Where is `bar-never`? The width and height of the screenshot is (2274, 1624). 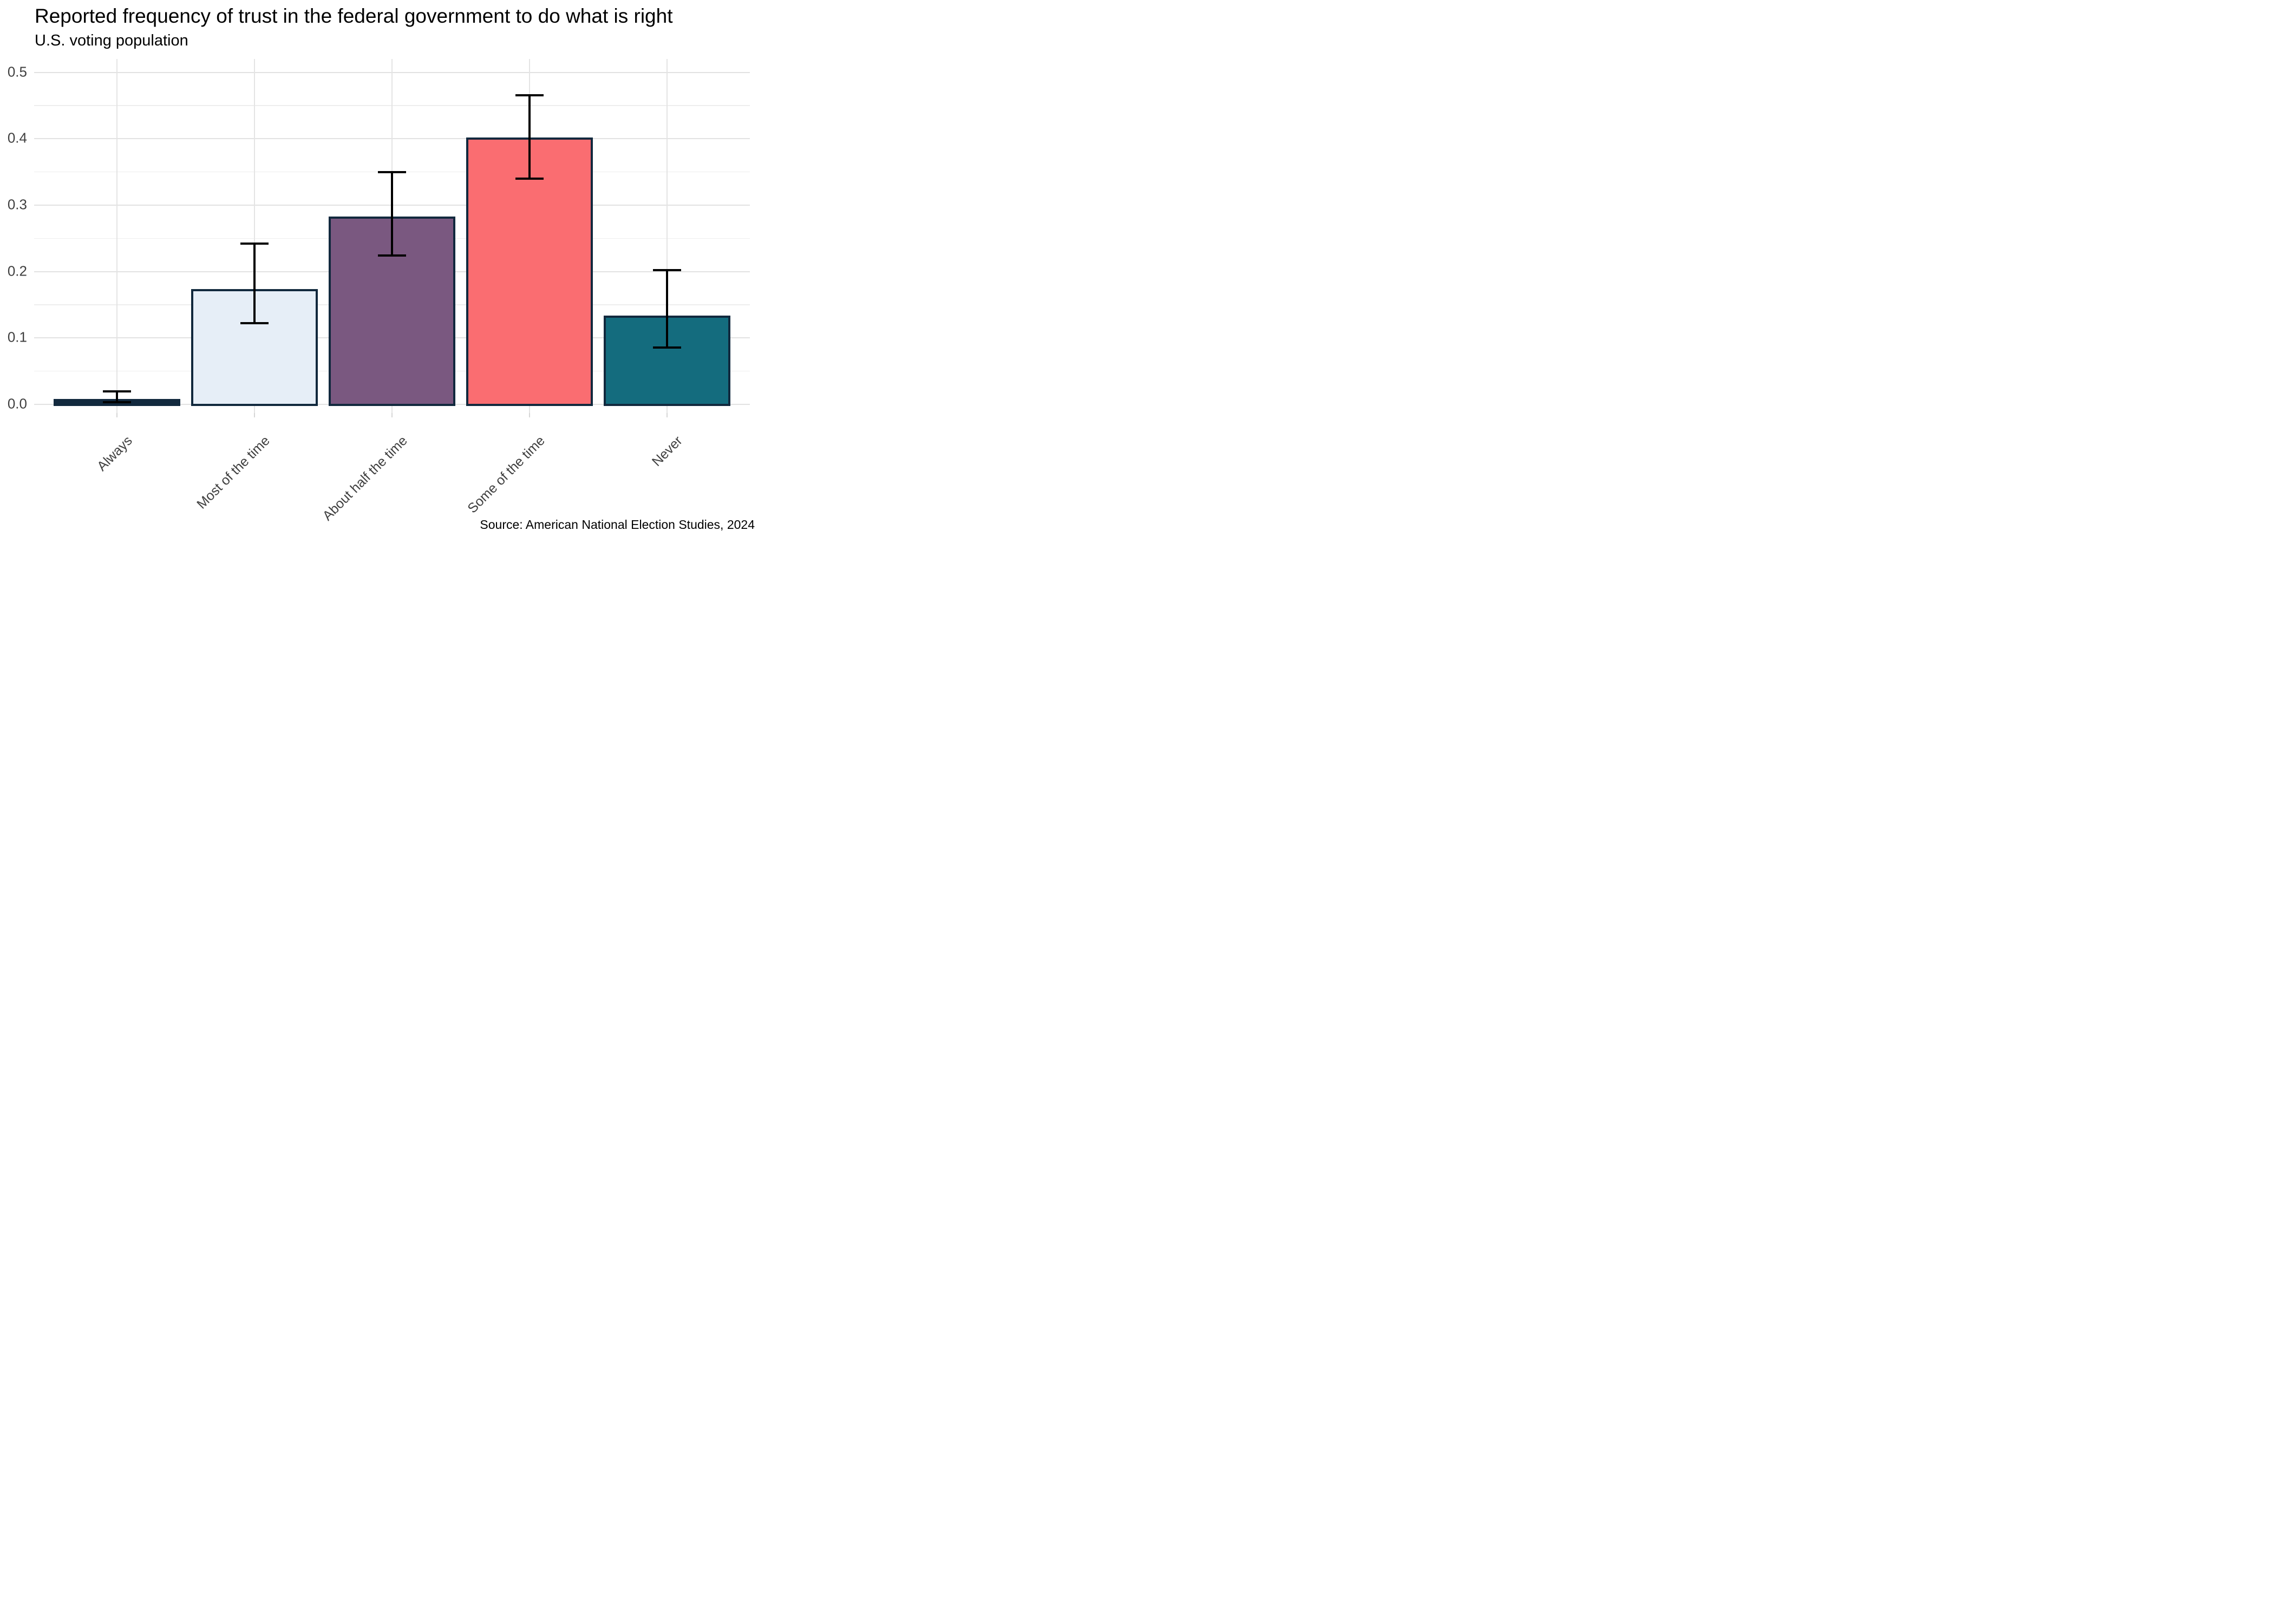
bar-never is located at coordinates (667, 360).